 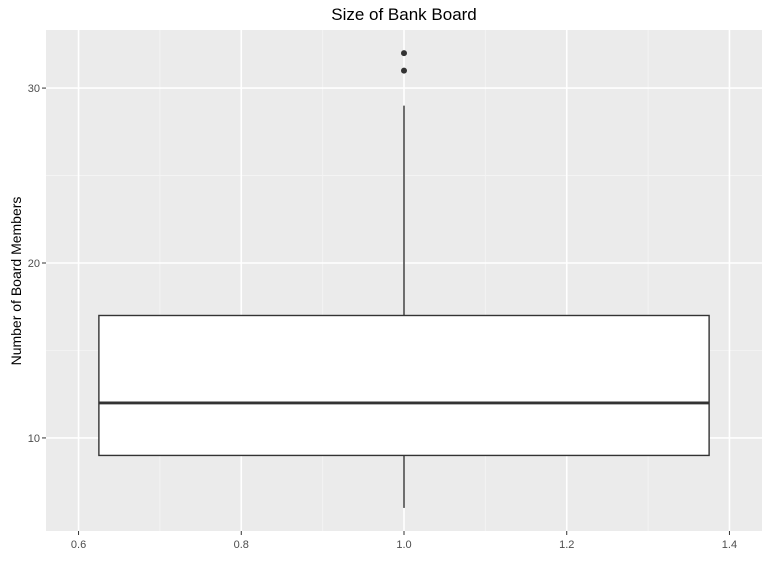 I want to click on x-tick-label: 1.4, so click(x=729, y=545).